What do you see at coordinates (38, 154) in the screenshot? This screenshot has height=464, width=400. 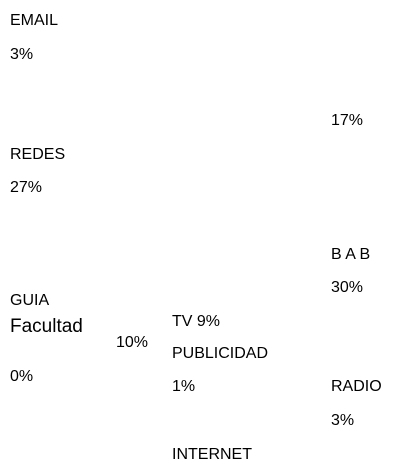 I see `label: REDES` at bounding box center [38, 154].